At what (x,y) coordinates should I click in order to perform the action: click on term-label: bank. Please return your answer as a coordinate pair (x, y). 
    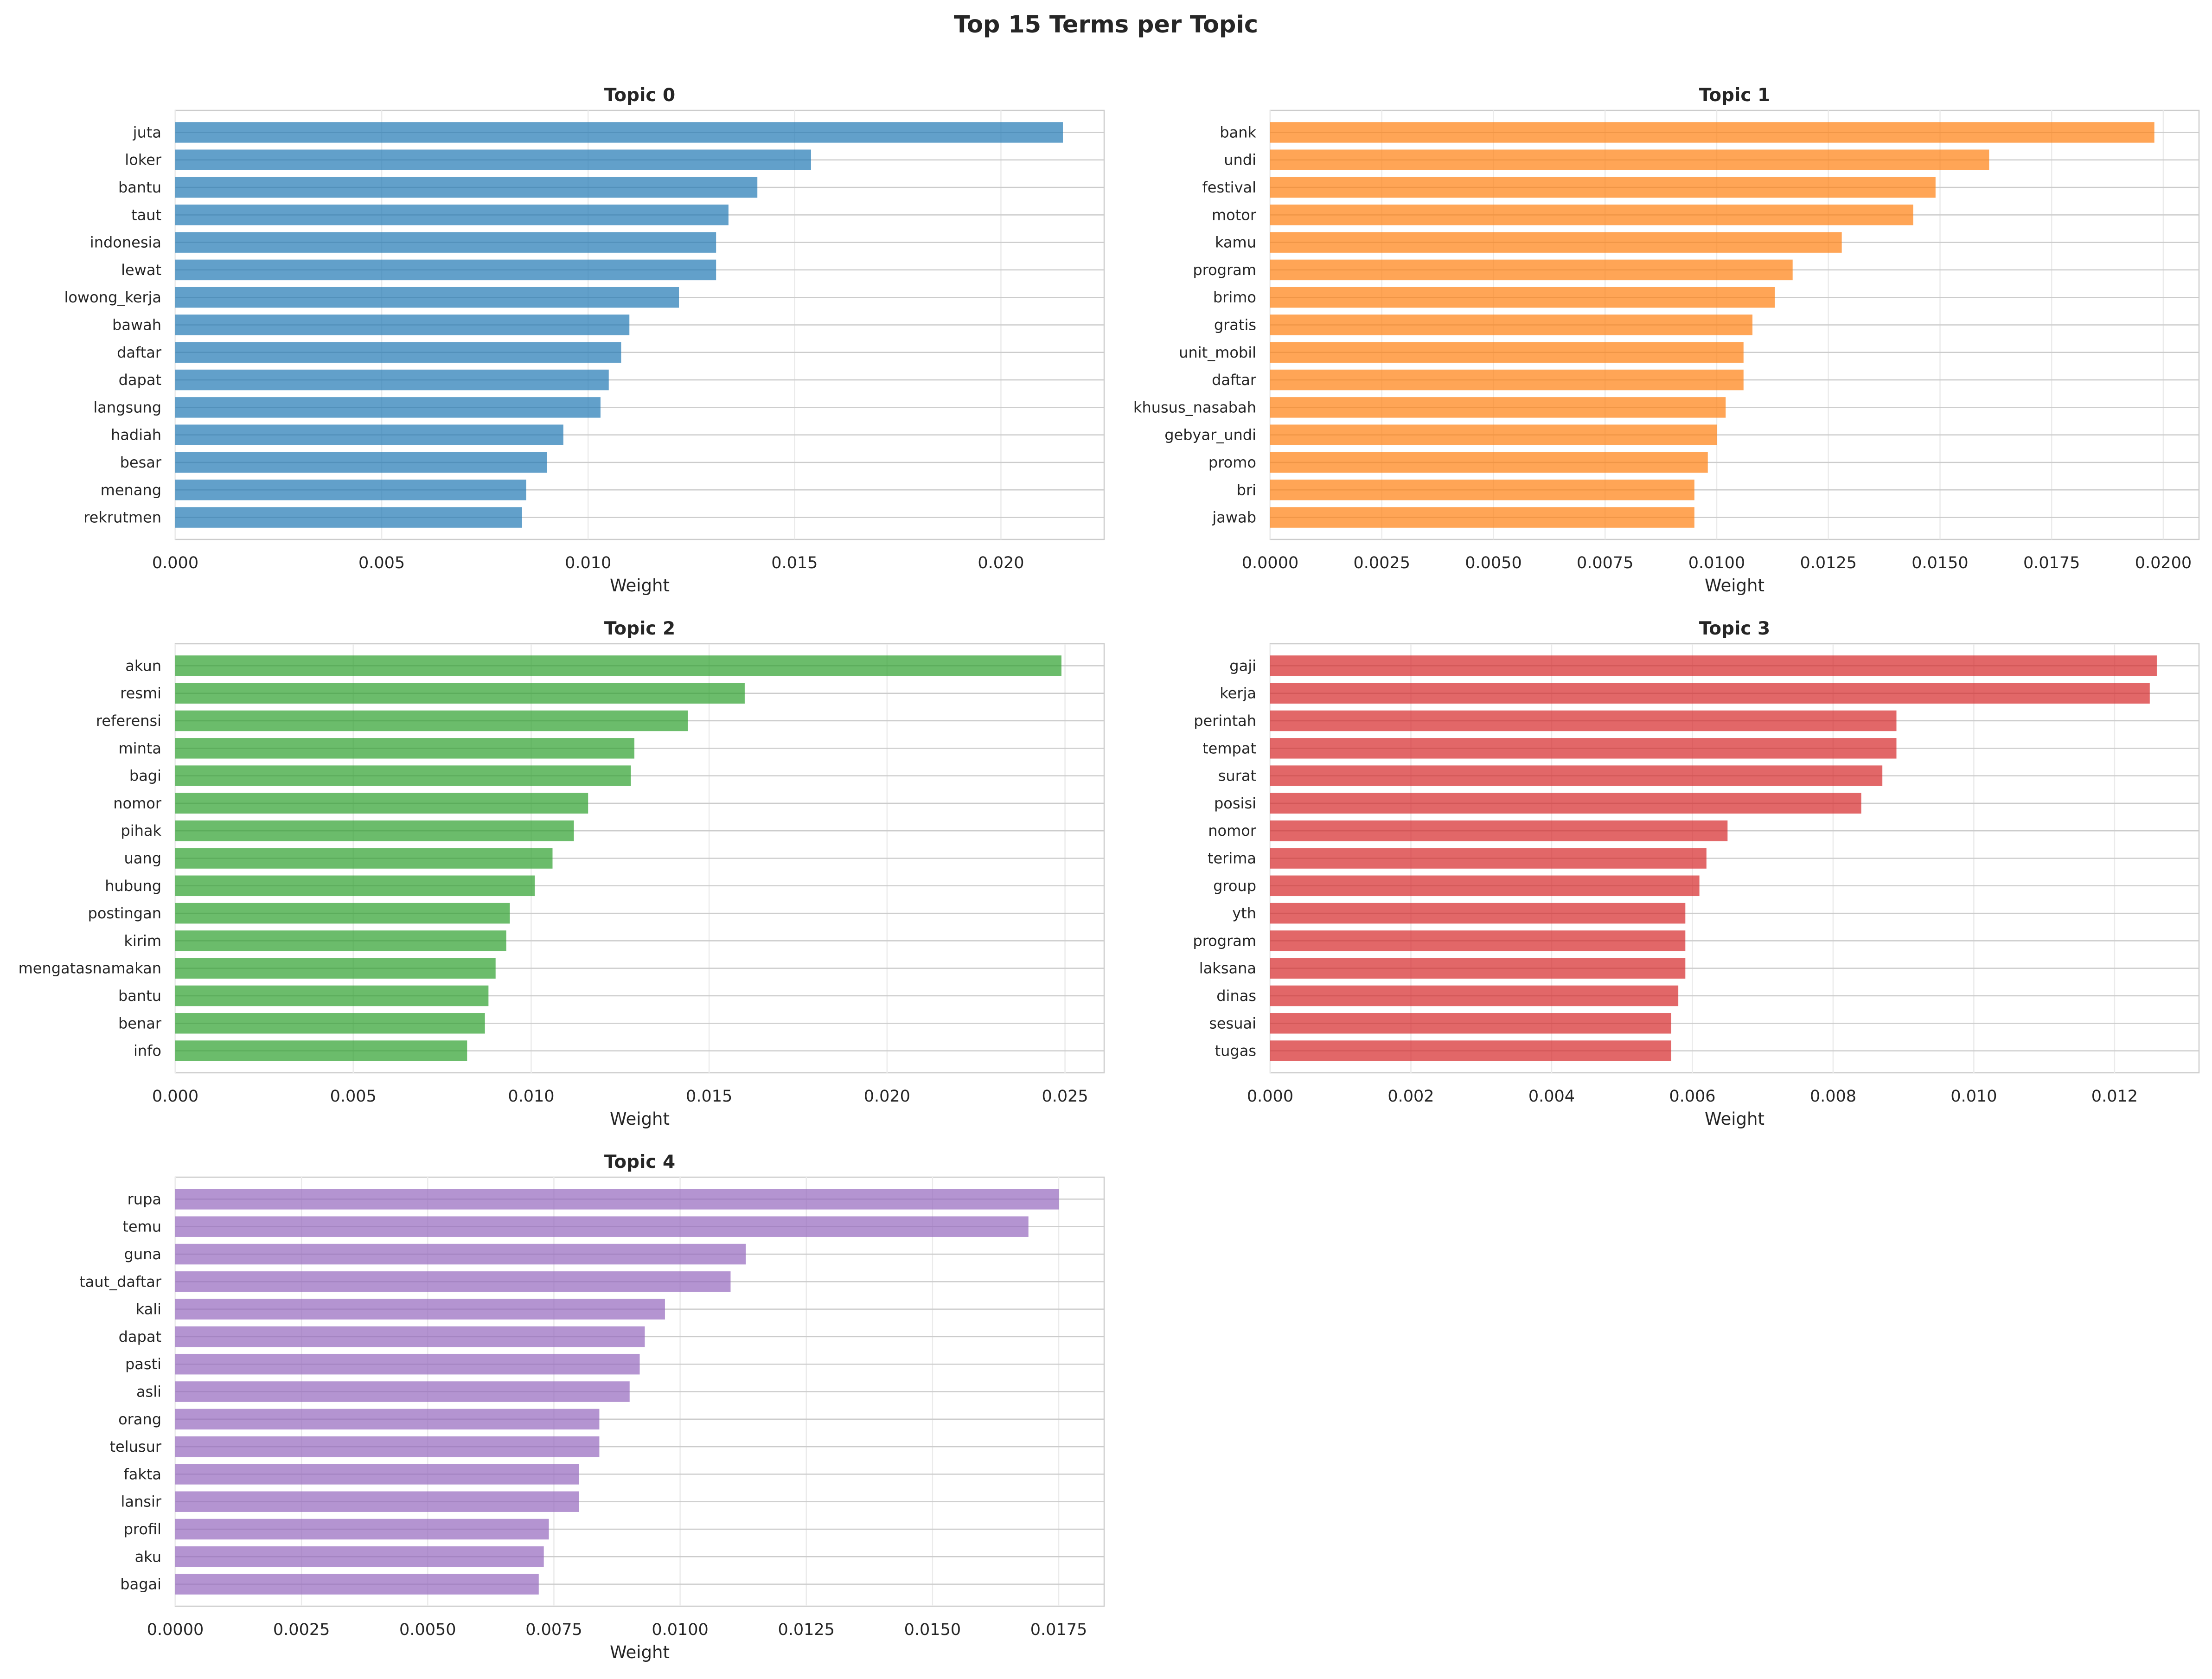
    Looking at the image, I should click on (1238, 132).